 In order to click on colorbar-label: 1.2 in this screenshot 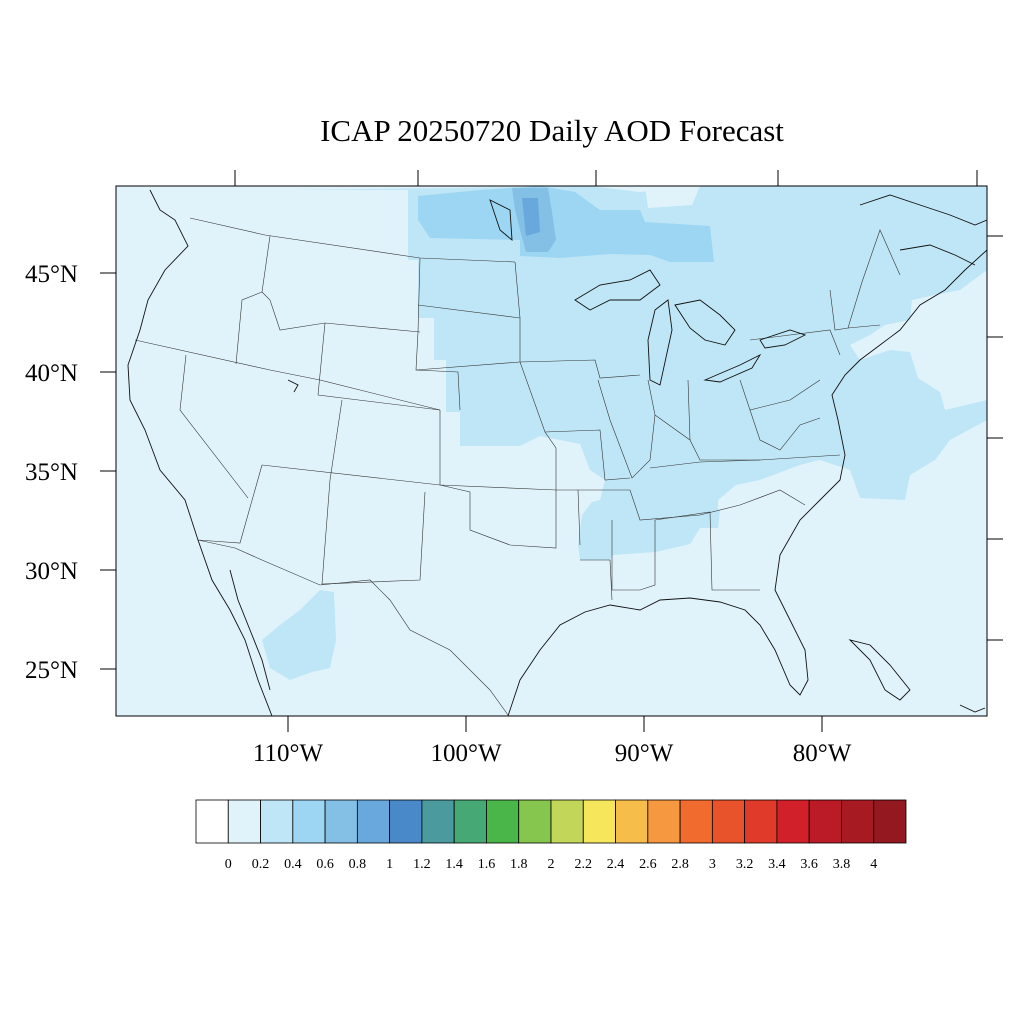, I will do `click(422, 864)`.